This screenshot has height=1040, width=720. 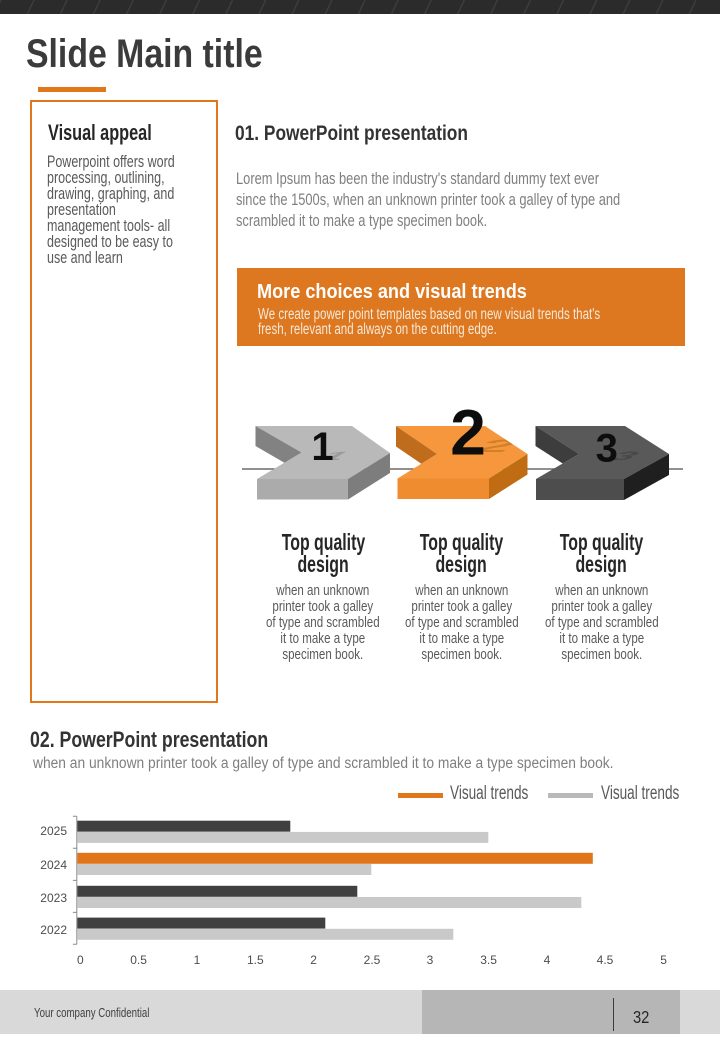 I want to click on svg-text: 1, so click(x=322, y=447).